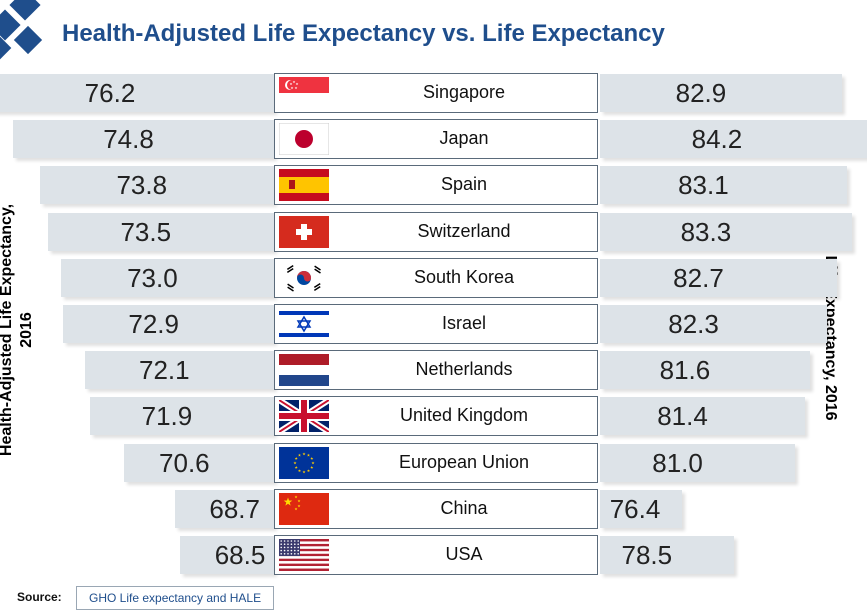 The width and height of the screenshot is (867, 613). What do you see at coordinates (153, 324) in the screenshot?
I see `hale-value: 72.9` at bounding box center [153, 324].